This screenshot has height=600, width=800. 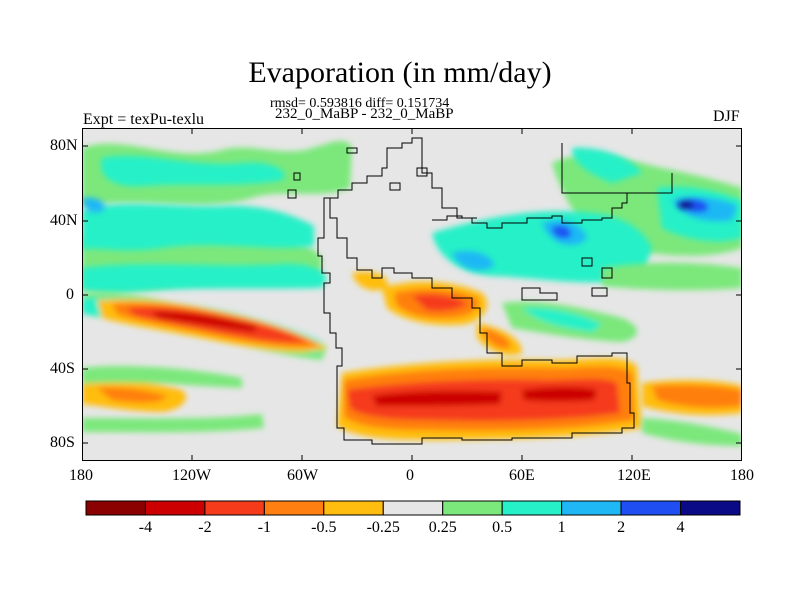 What do you see at coordinates (62, 442) in the screenshot?
I see `lat-tick-label: 80S` at bounding box center [62, 442].